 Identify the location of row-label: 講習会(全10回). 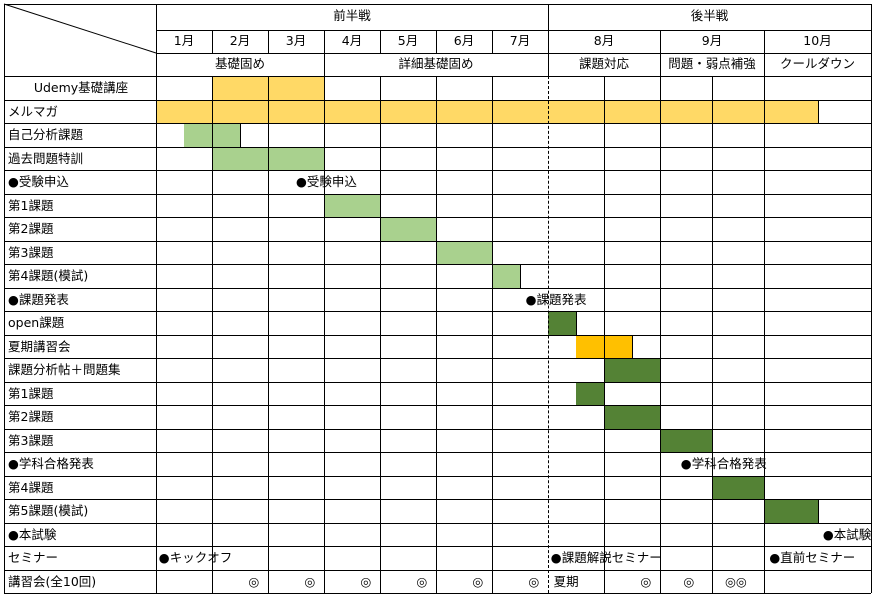
(52, 581).